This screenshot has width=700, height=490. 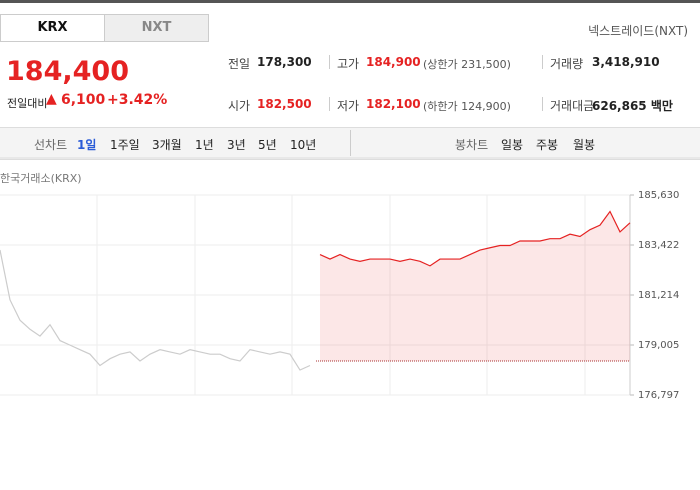 What do you see at coordinates (547, 145) in the screenshot?
I see `candle-button: 주봉` at bounding box center [547, 145].